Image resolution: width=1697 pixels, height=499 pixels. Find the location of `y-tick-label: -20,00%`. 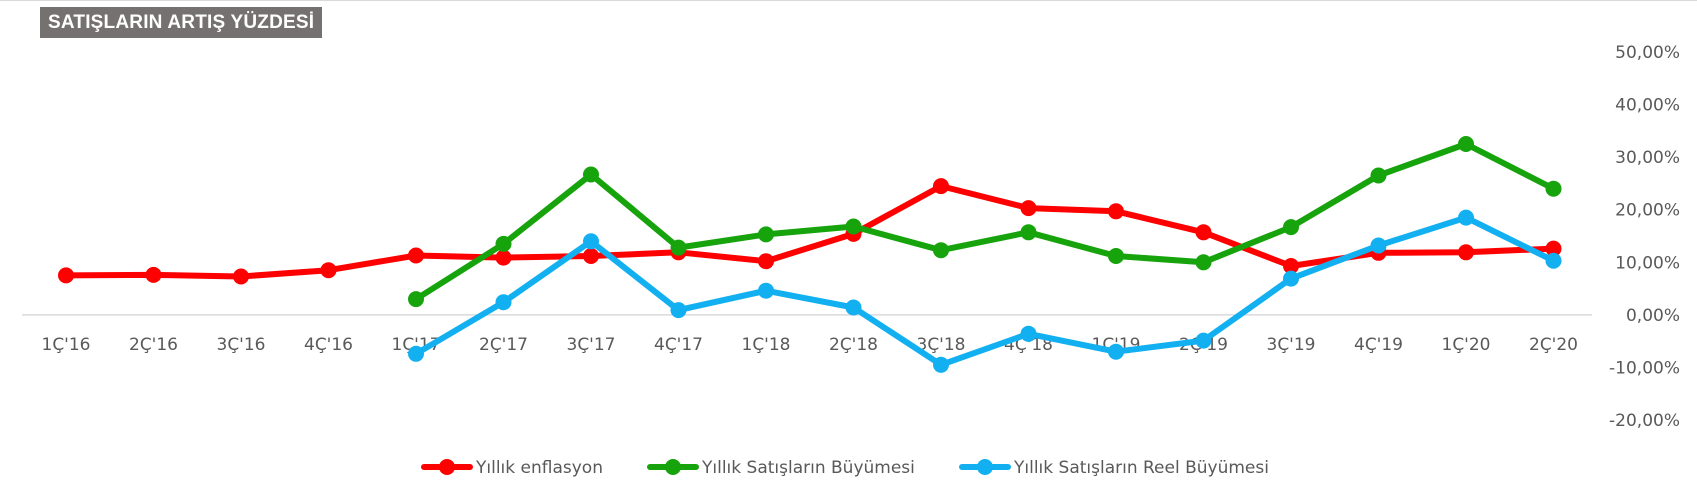

y-tick-label: -20,00% is located at coordinates (1644, 421).